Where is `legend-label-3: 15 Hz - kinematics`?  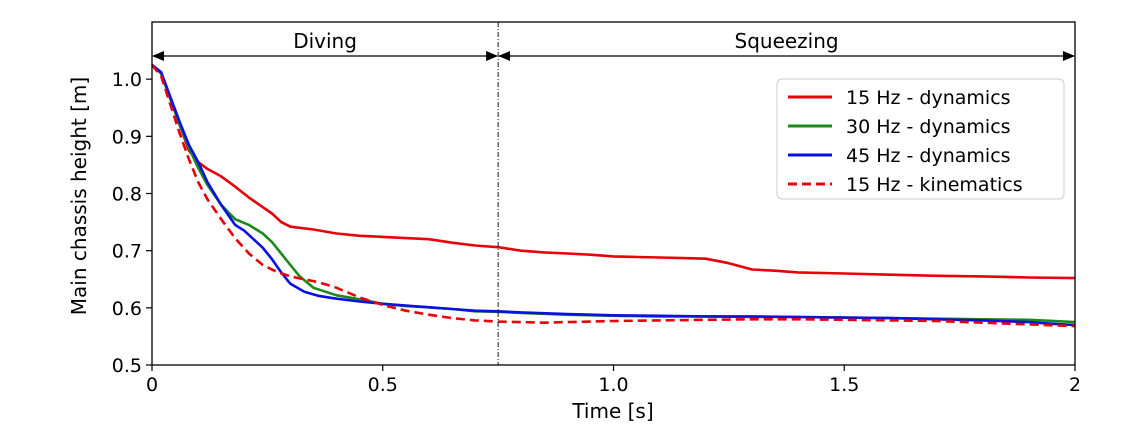
legend-label-3: 15 Hz - kinematics is located at coordinates (934, 185).